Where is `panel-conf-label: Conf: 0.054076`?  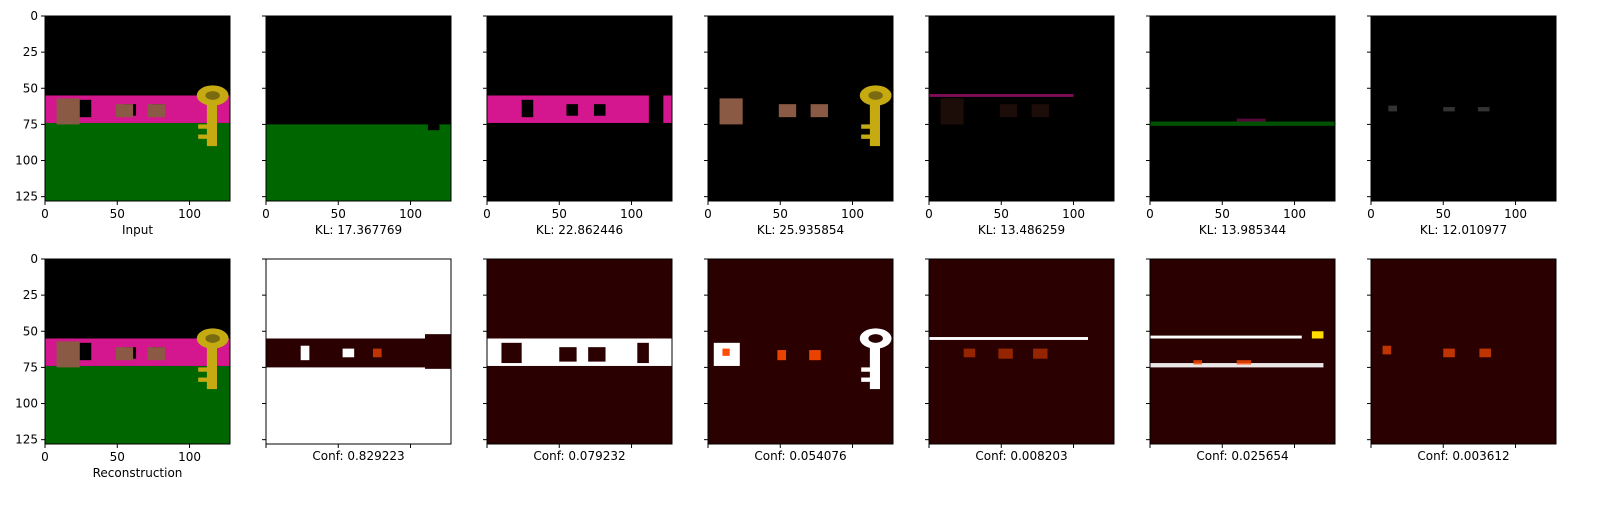
panel-conf-label: Conf: 0.054076 is located at coordinates (800, 456).